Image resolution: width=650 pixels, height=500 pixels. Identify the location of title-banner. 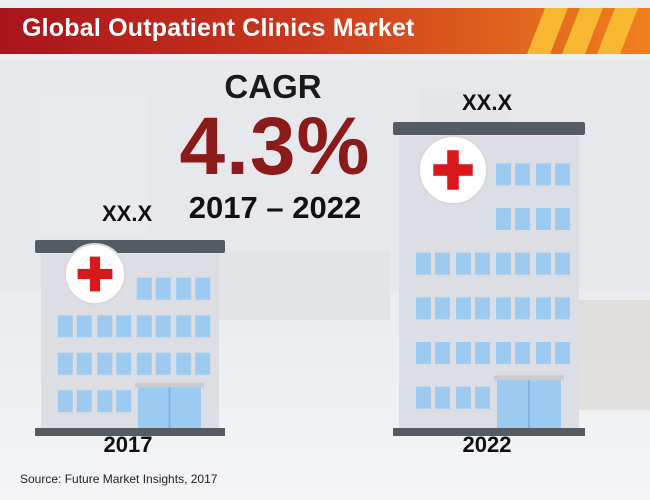
(325, 31).